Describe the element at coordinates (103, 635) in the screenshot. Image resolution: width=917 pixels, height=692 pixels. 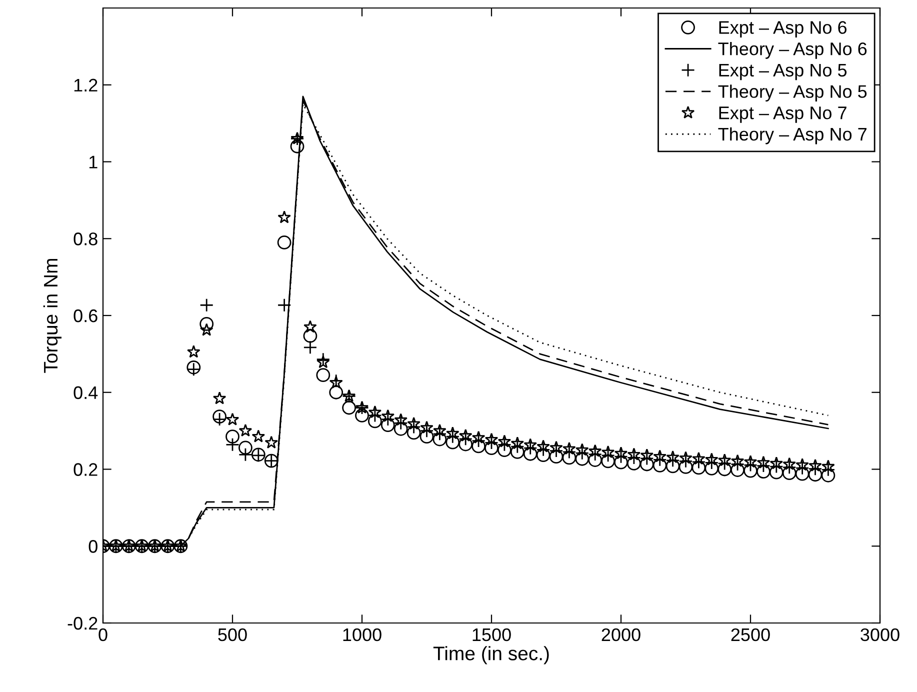
I see `x-tick-label: 0` at that location.